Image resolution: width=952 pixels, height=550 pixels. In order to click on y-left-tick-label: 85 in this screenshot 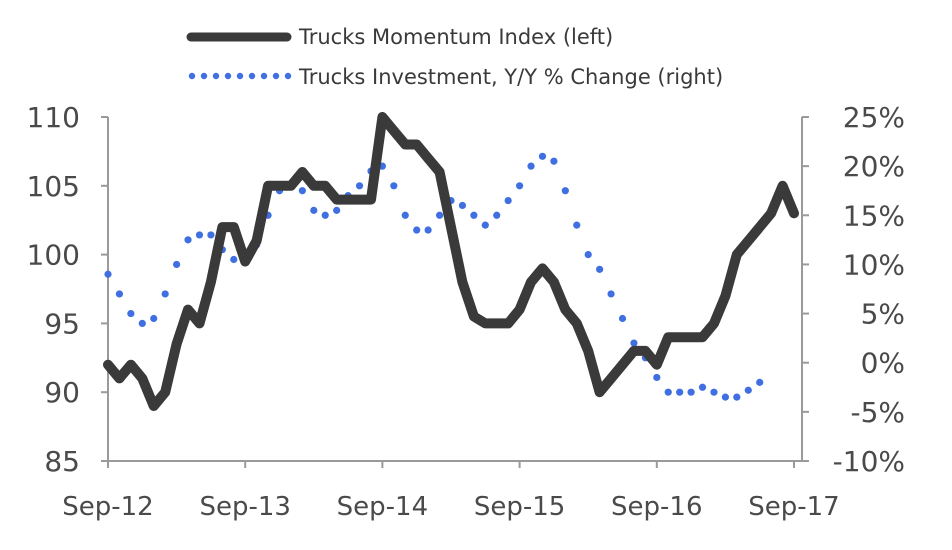, I will do `click(62, 461)`.